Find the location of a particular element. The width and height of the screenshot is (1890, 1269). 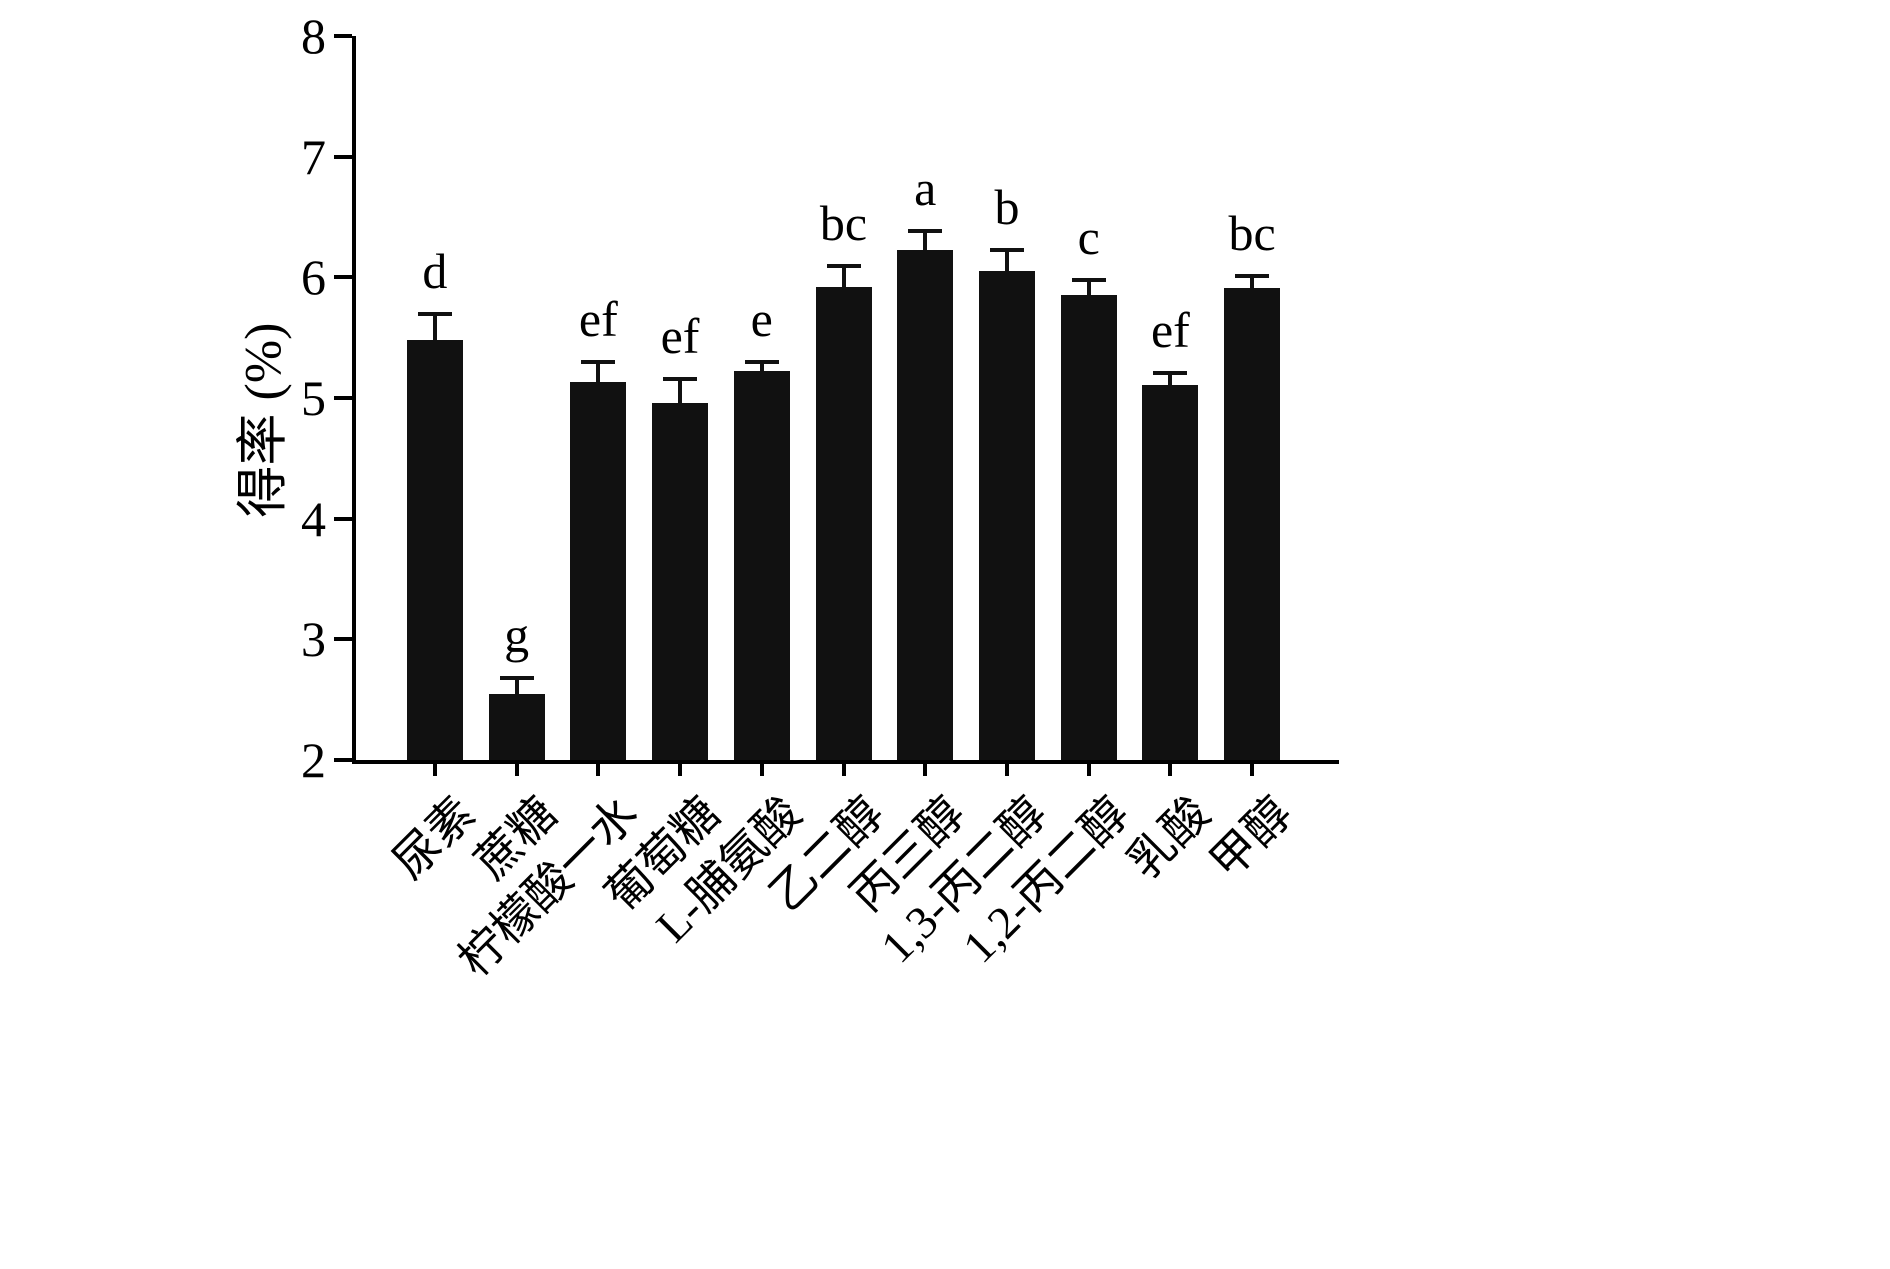

y-axis-tick-label: 3 is located at coordinates (313, 639).